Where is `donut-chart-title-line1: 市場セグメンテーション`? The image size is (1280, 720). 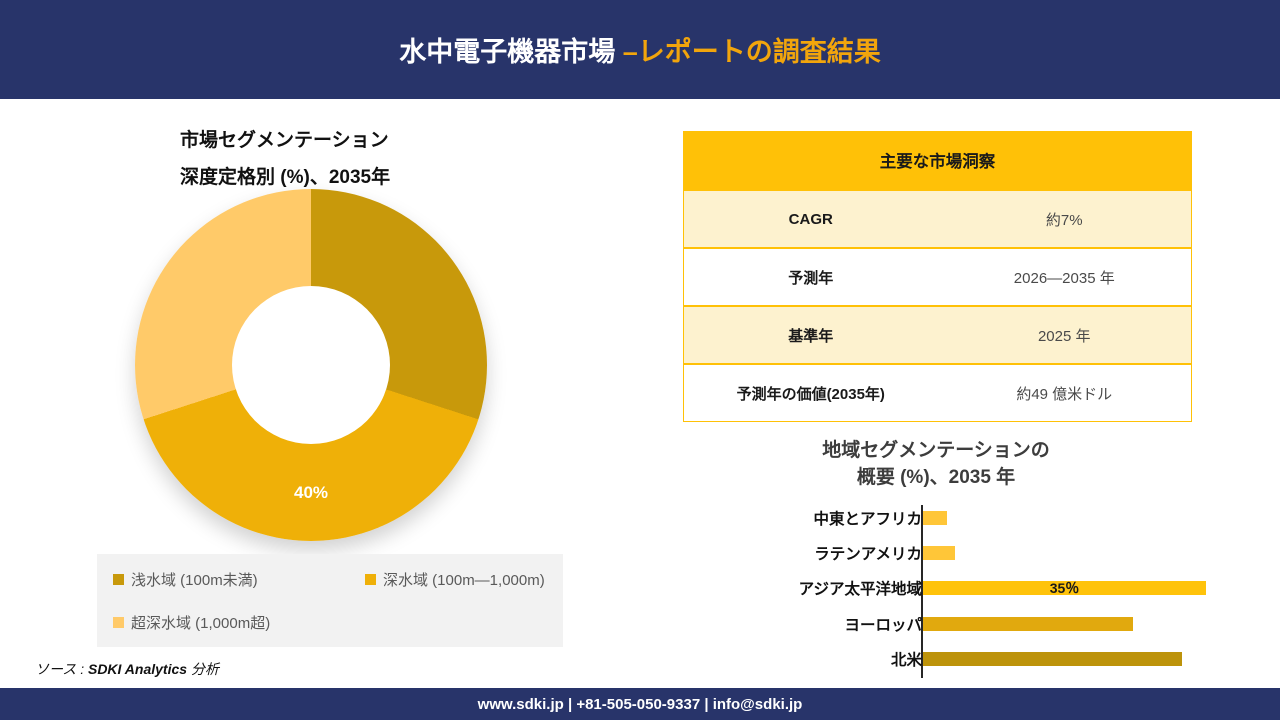 donut-chart-title-line1: 市場セグメンテーション is located at coordinates (284, 140).